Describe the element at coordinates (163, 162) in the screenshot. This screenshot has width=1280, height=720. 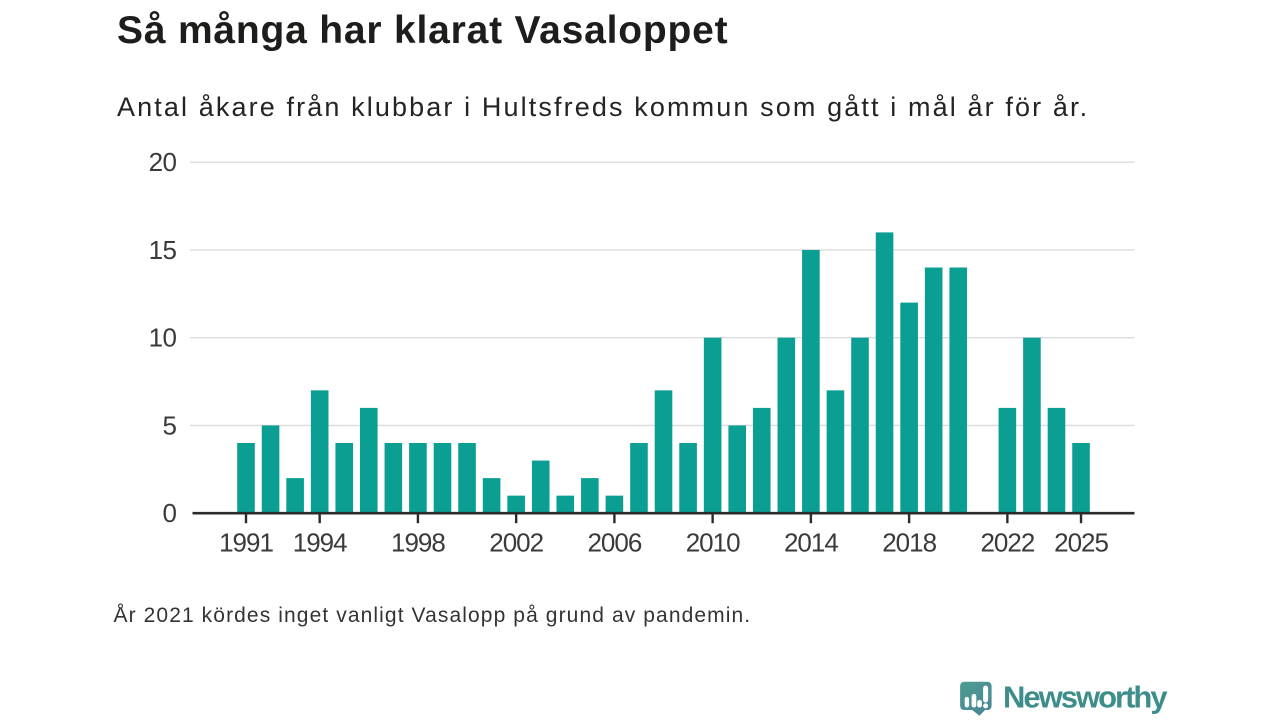
I see `svg-text: 20` at that location.